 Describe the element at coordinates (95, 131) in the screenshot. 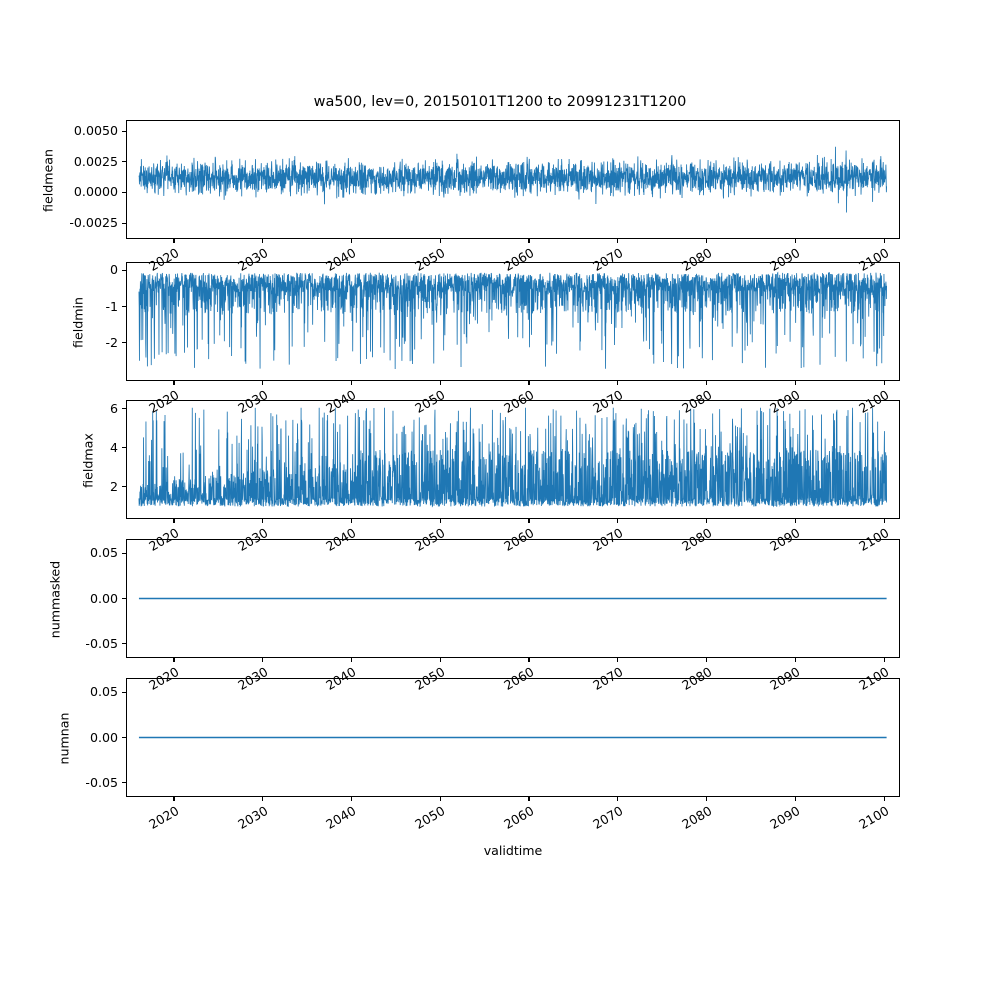

I see `ytick-label-fieldmean-0: 0.0050` at that location.